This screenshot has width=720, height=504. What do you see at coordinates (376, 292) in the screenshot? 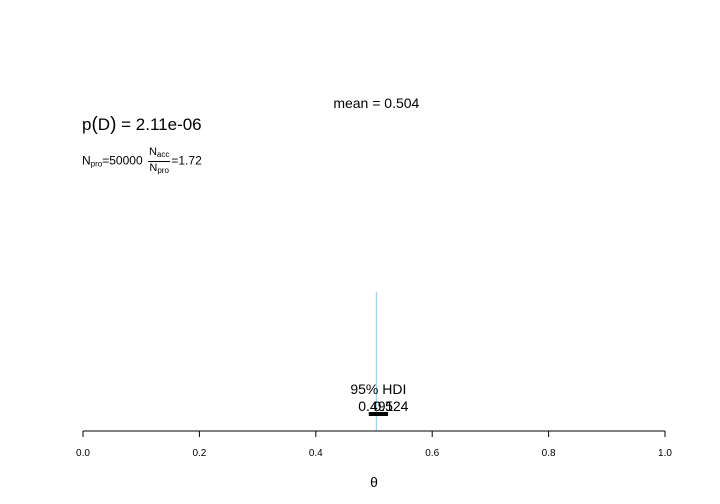
I see `plot-labels: mean = 0.504 θ` at bounding box center [376, 292].